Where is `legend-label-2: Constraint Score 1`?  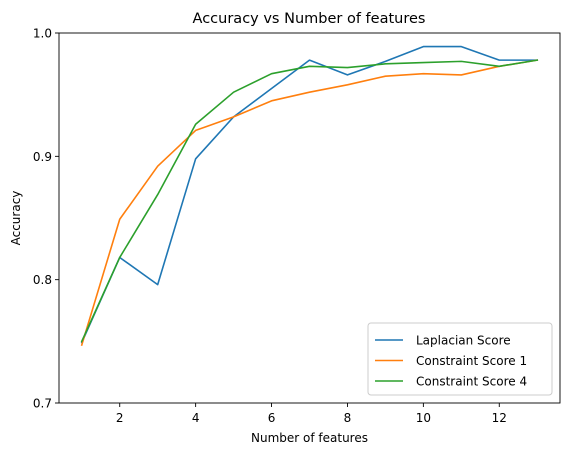 legend-label-2: Constraint Score 1 is located at coordinates (471, 361).